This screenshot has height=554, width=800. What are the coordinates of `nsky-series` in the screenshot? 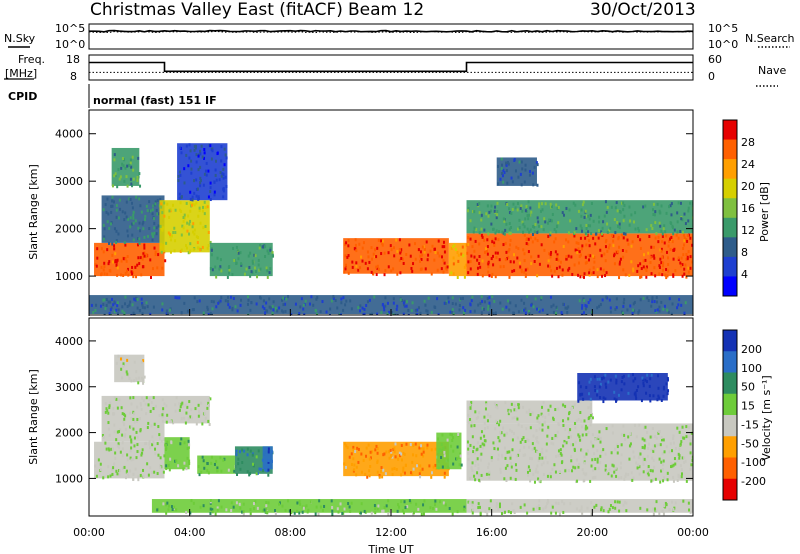 It's located at (391, 31).